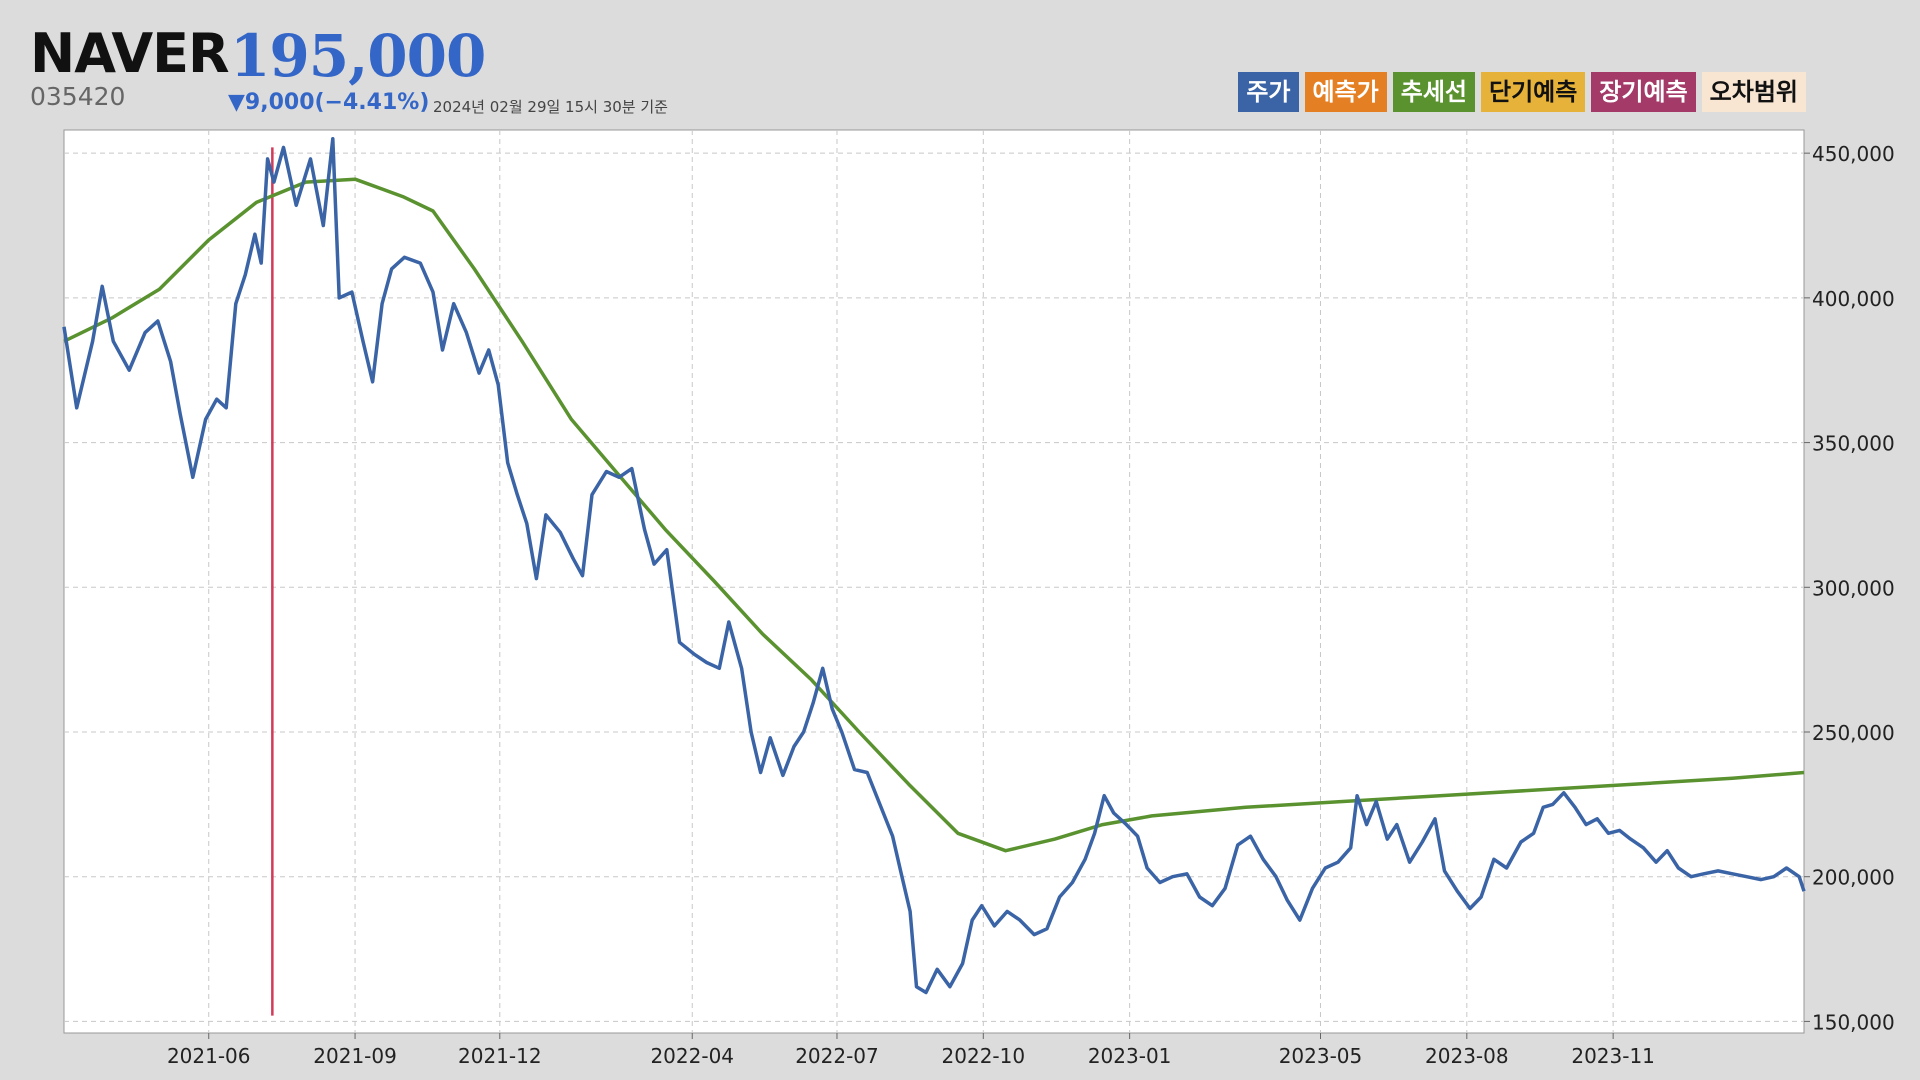 The width and height of the screenshot is (1920, 1080). What do you see at coordinates (1753, 92) in the screenshot?
I see `legend-item-error-range: 오차범위` at bounding box center [1753, 92].